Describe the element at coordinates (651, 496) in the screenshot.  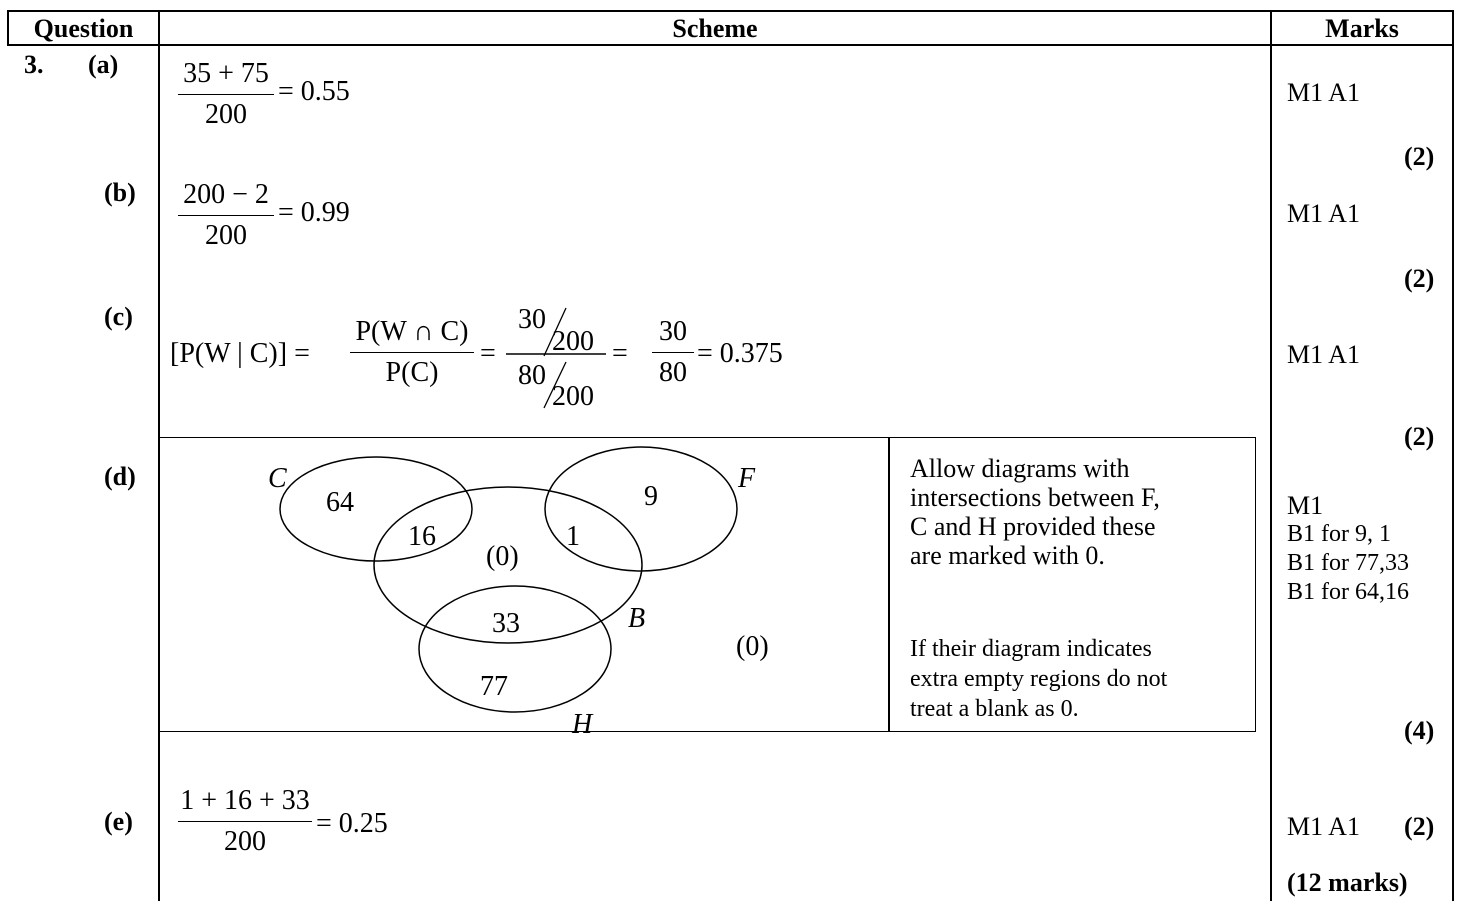
I see `venn-value-f-only: 9` at that location.